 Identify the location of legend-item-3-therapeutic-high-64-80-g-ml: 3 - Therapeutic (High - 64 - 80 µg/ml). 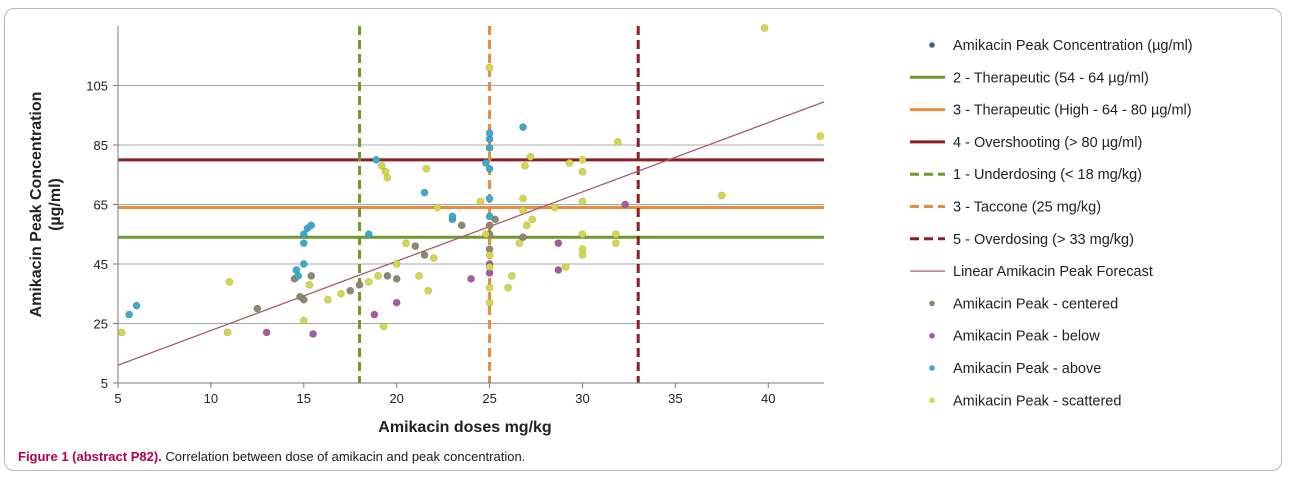
(1051, 111).